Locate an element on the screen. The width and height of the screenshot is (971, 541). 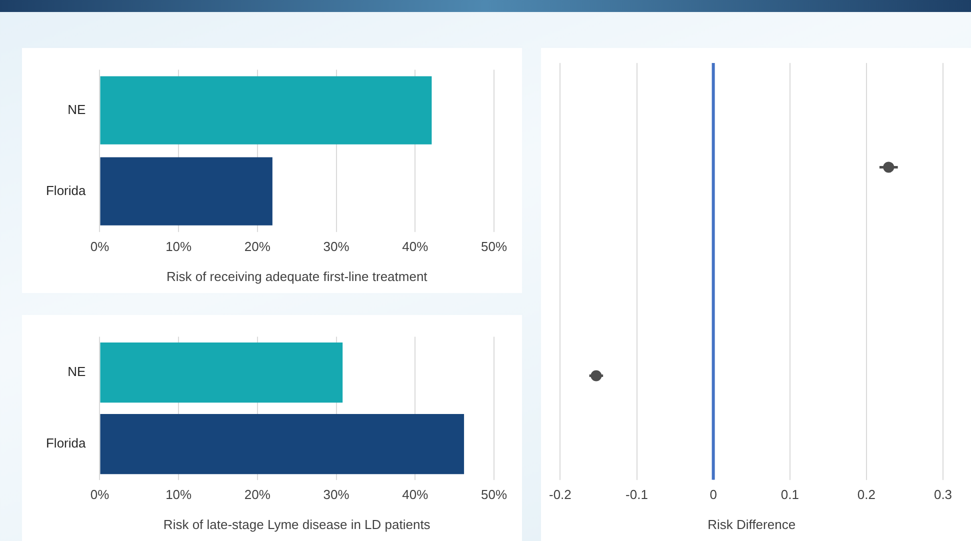
x-tick-label: 0.1 is located at coordinates (789, 494).